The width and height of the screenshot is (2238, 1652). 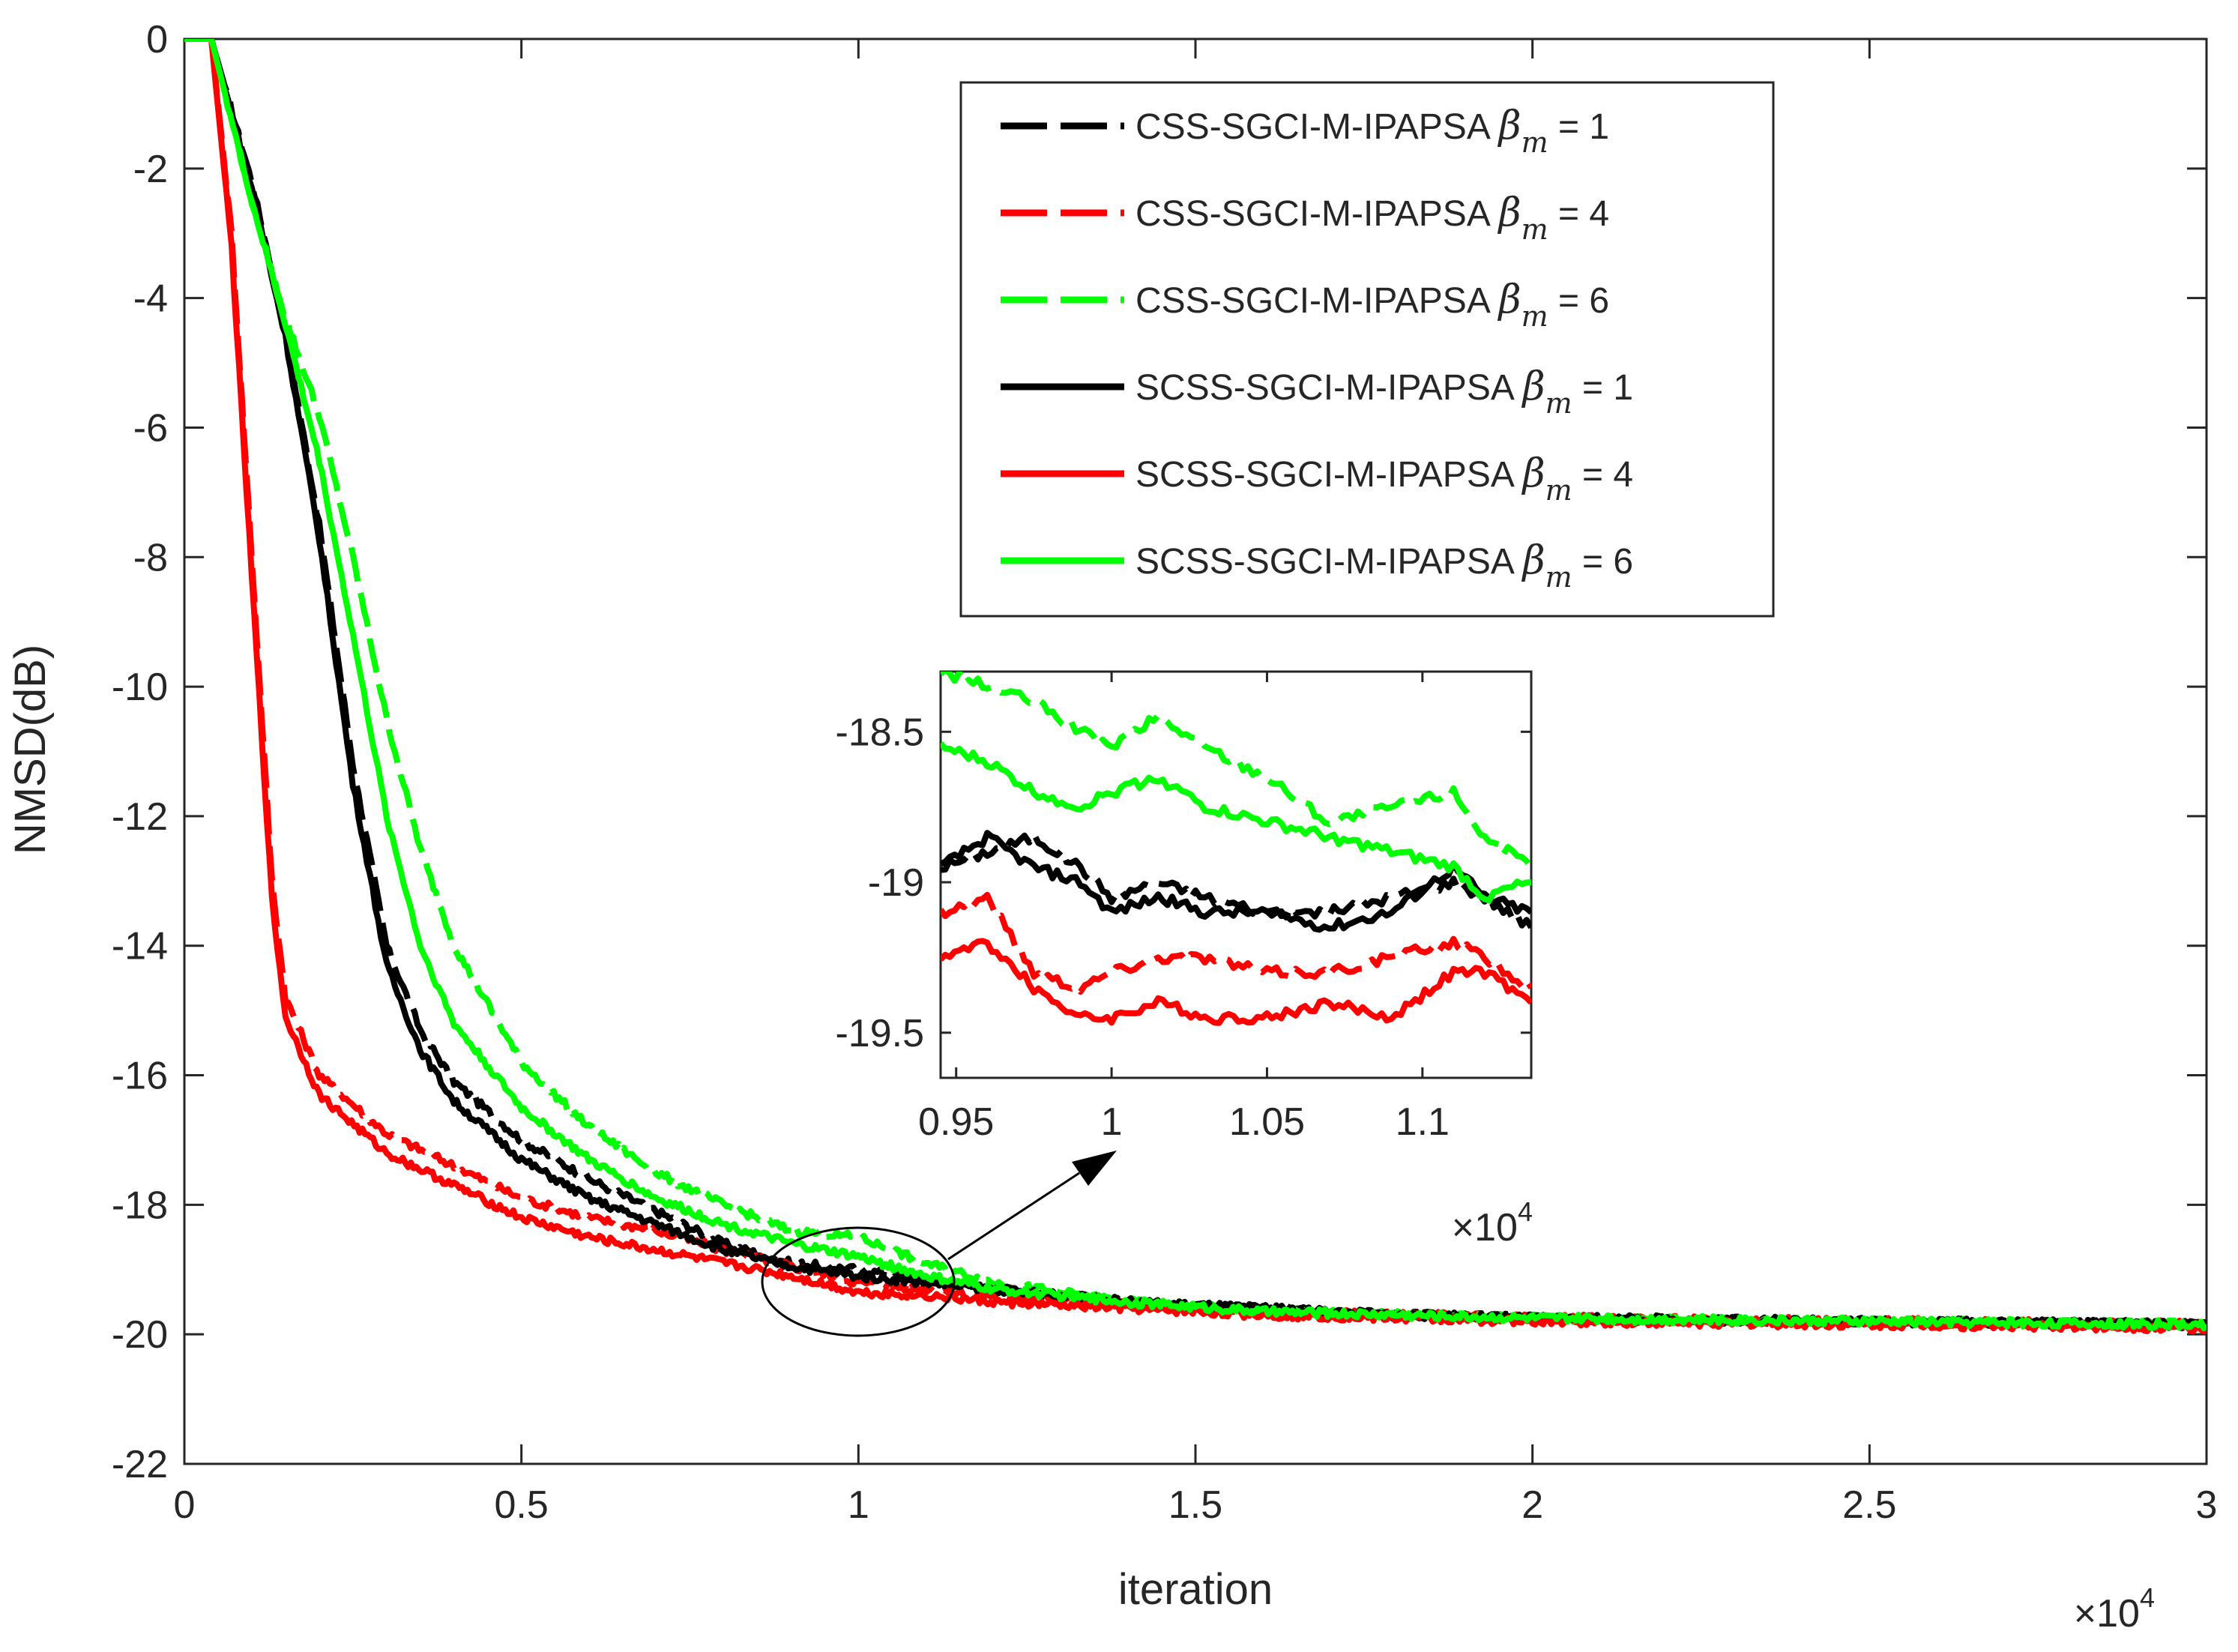 I want to click on legend-label-5: SCSS-SGCI-M-IPAPSA βm = 4, so click(x=1384, y=479).